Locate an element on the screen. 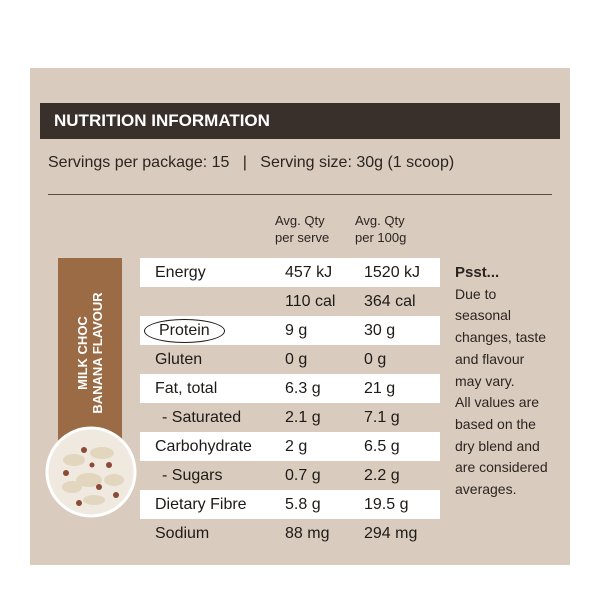 This screenshot has width=600, height=600. table-row: Sodium 88 mg 294 mg is located at coordinates (290, 533).